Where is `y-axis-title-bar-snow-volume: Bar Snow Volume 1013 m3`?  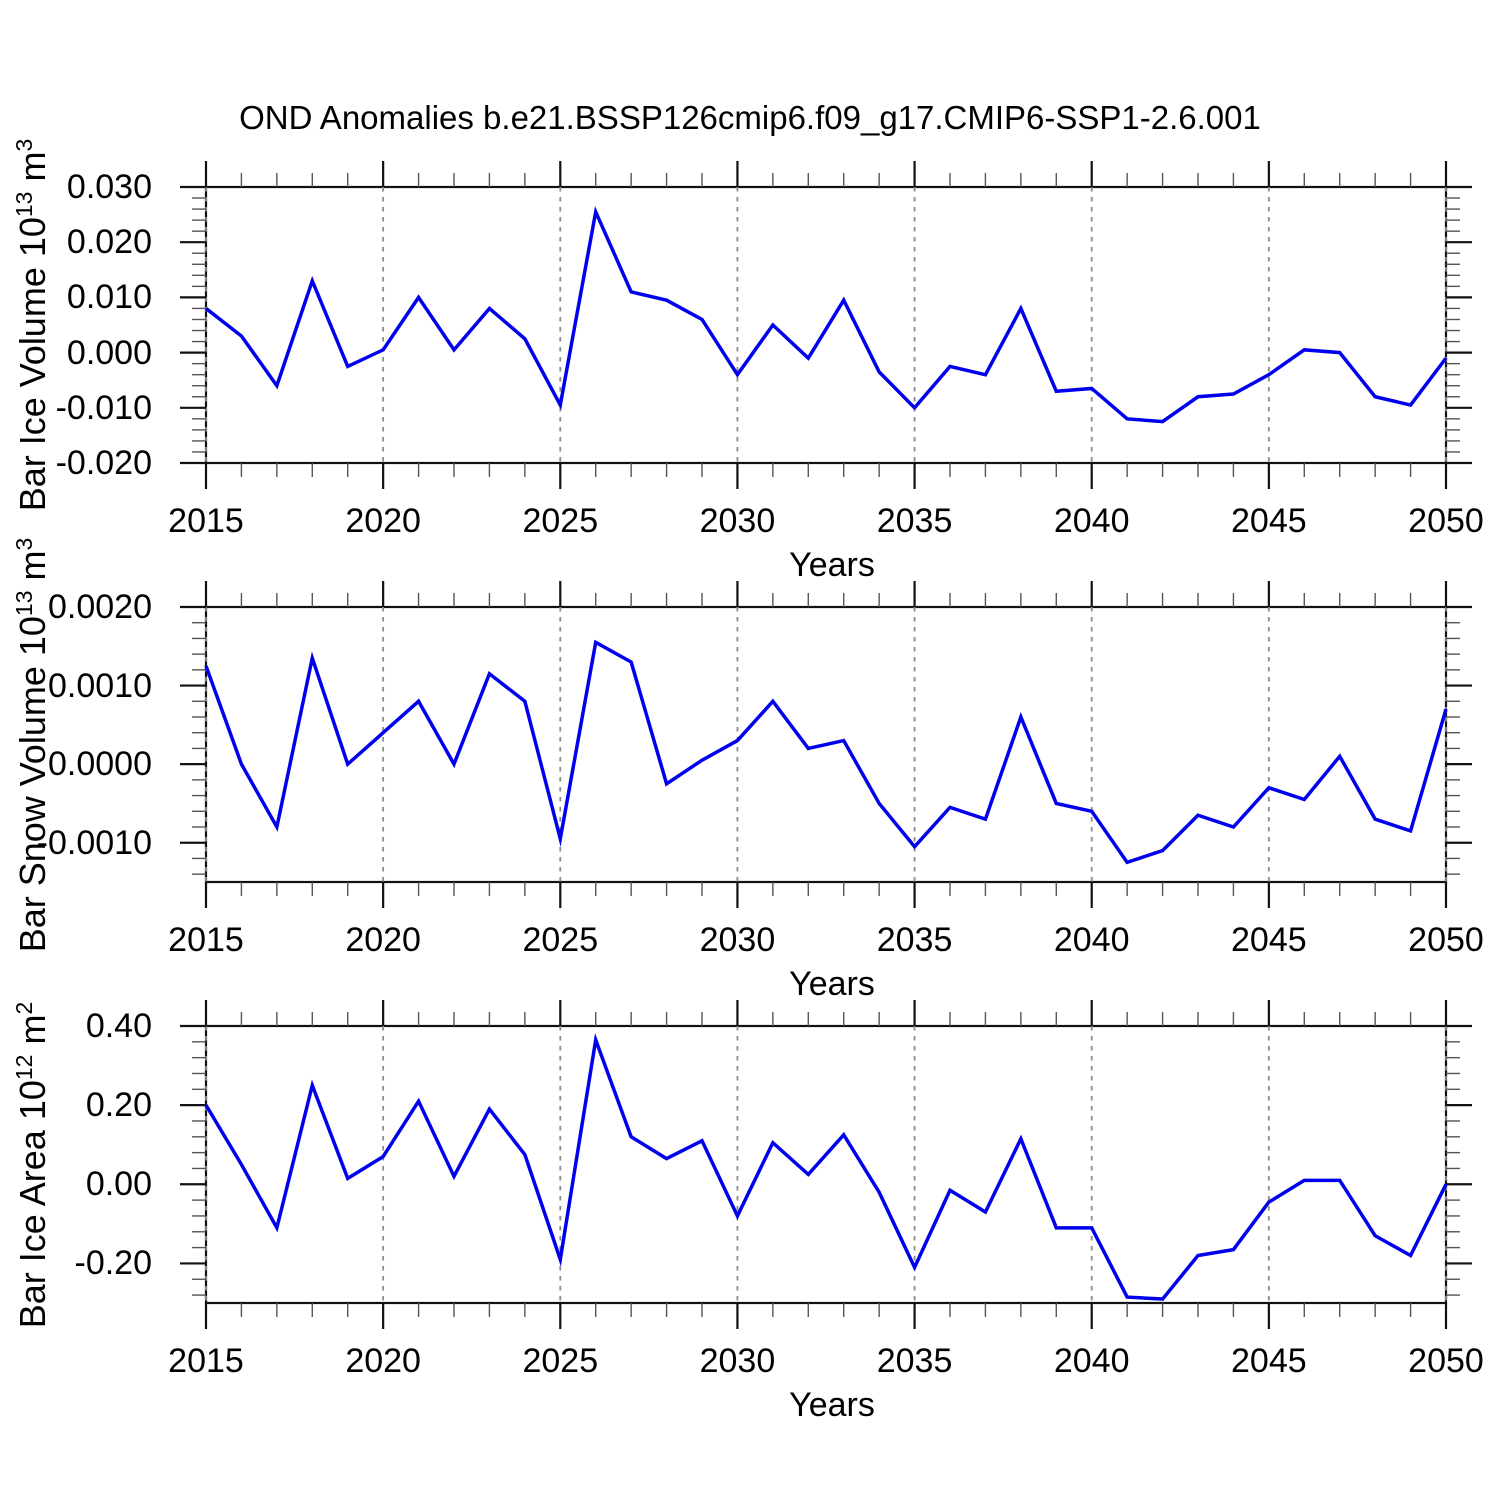
y-axis-title-bar-snow-volume: Bar Snow Volume 1013 m3 is located at coordinates (32, 744).